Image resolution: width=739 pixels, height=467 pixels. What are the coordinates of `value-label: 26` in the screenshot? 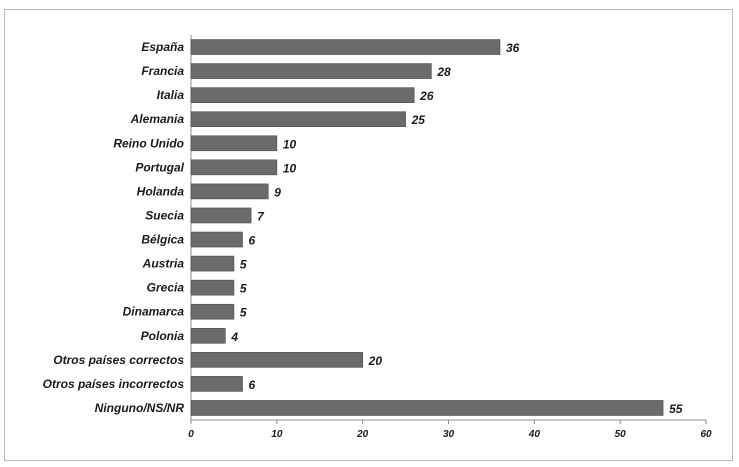 It's located at (426, 96).